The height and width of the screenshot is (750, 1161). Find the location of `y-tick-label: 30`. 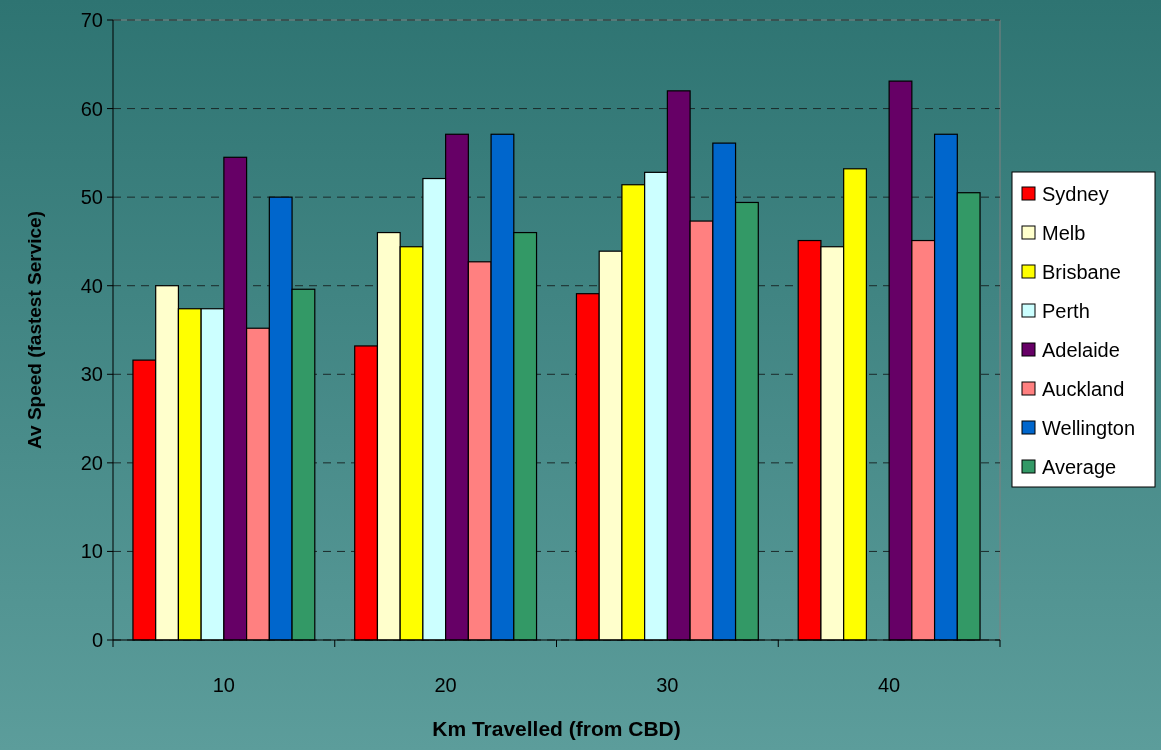

y-tick-label: 30 is located at coordinates (91, 374).